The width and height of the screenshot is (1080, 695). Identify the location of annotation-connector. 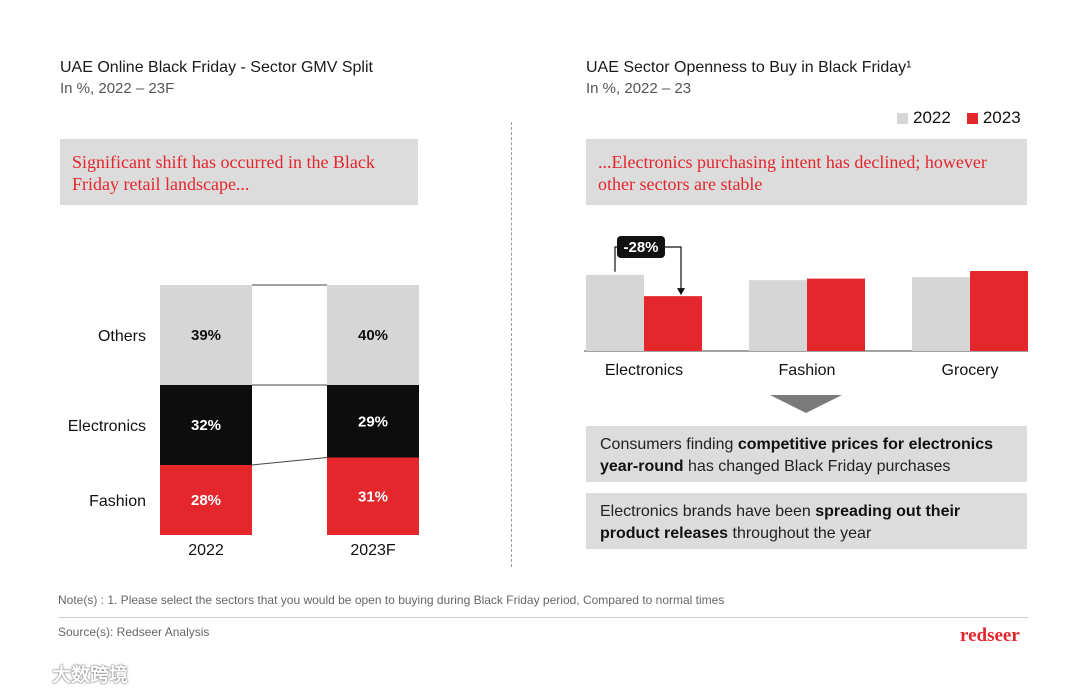
(615, 259).